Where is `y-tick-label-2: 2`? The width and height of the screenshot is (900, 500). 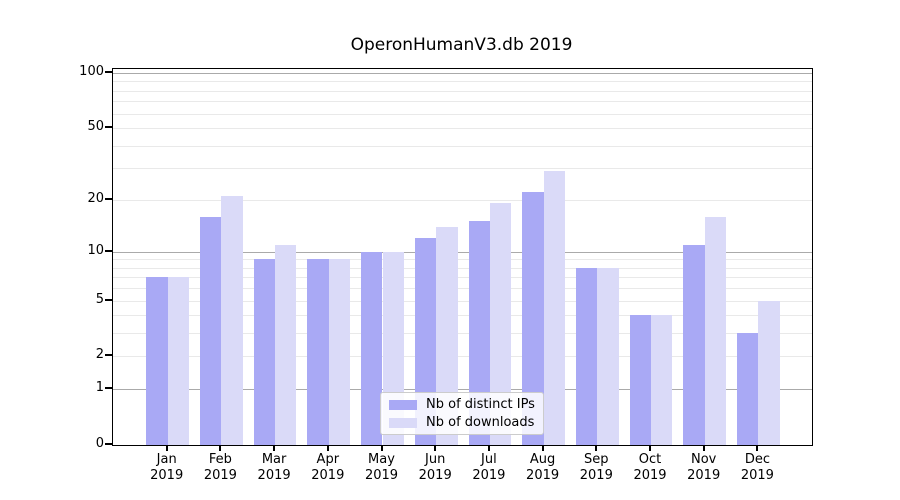 y-tick-label-2: 2 is located at coordinates (99, 355).